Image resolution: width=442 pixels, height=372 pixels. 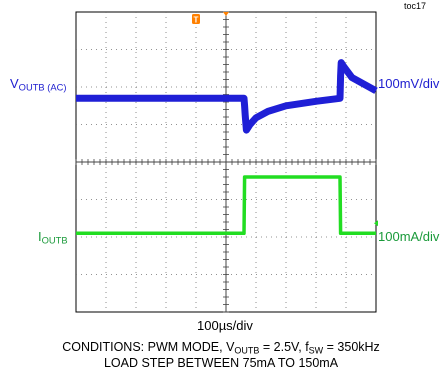 I want to click on current-trace, so click(x=226, y=205).